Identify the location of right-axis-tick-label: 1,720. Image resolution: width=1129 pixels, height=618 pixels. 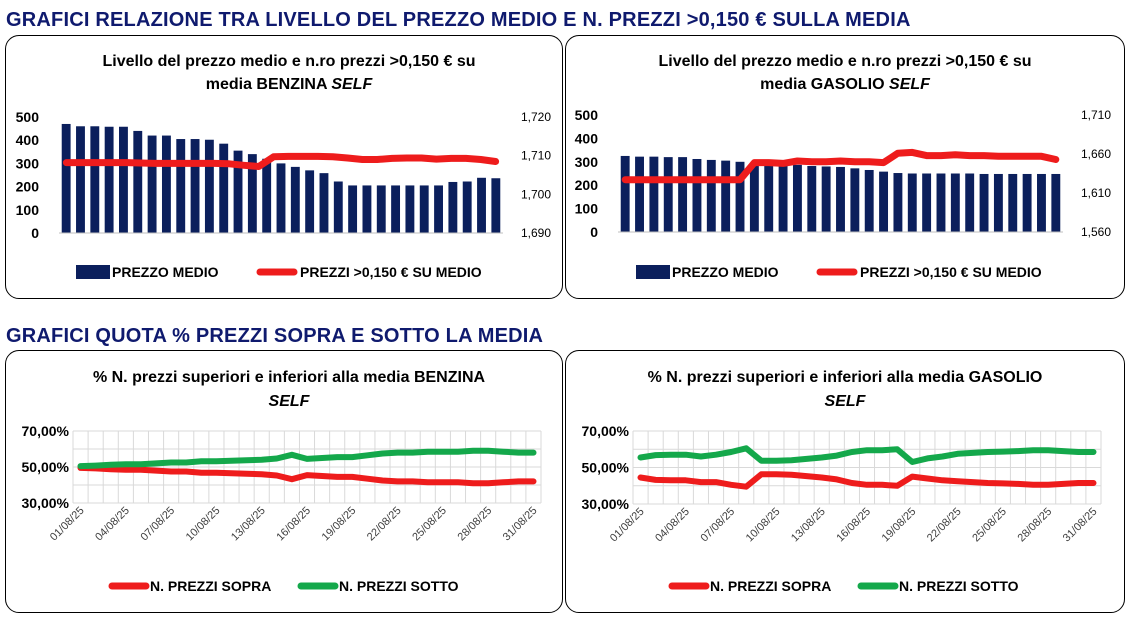
(536, 117).